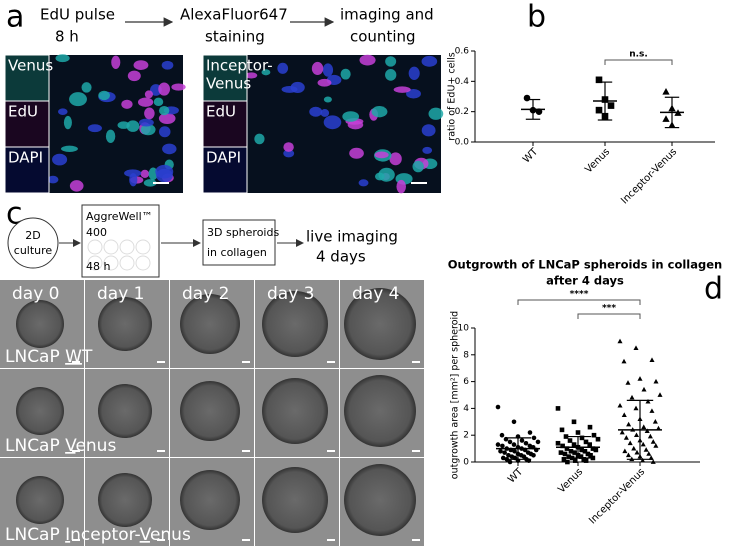 The height and width of the screenshot is (548, 731). Describe the element at coordinates (239, 66) in the screenshot. I see `image-label: Inceptor-` at that location.